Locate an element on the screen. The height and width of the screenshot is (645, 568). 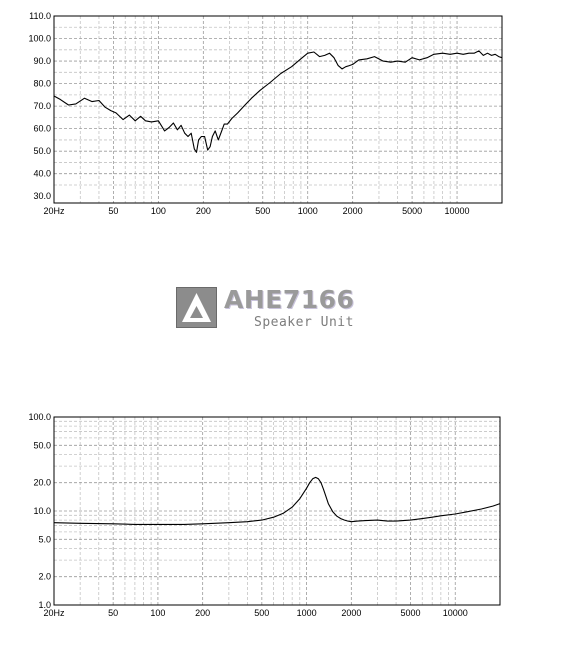
y-tick-label: 30.0 is located at coordinates (42, 196).